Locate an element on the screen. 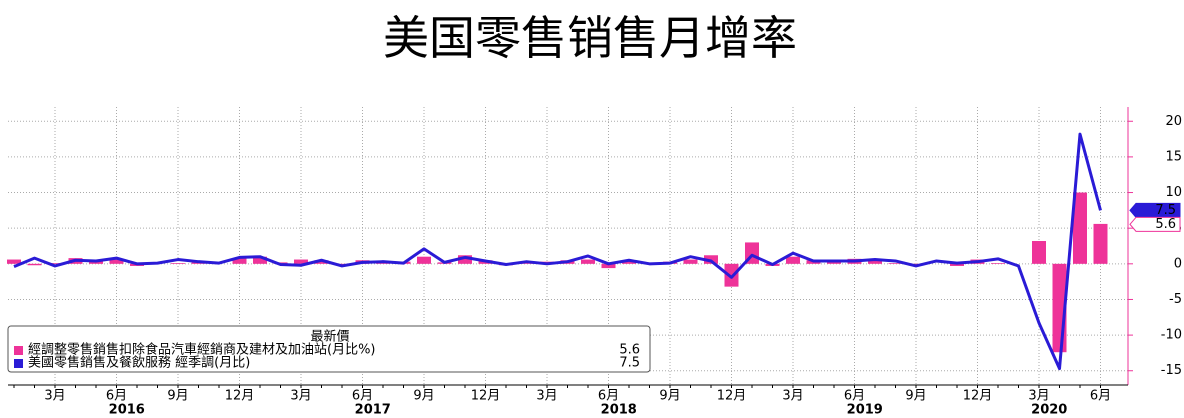 The image size is (1184, 418). y-tick-label: -15 is located at coordinates (1171, 370).